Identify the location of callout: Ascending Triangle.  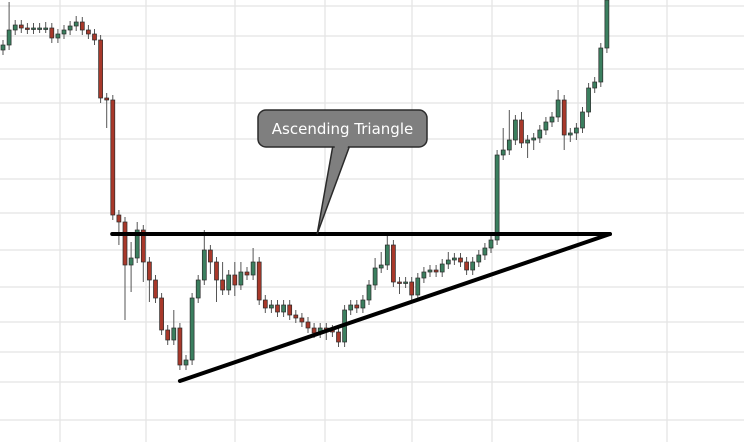
(342, 172).